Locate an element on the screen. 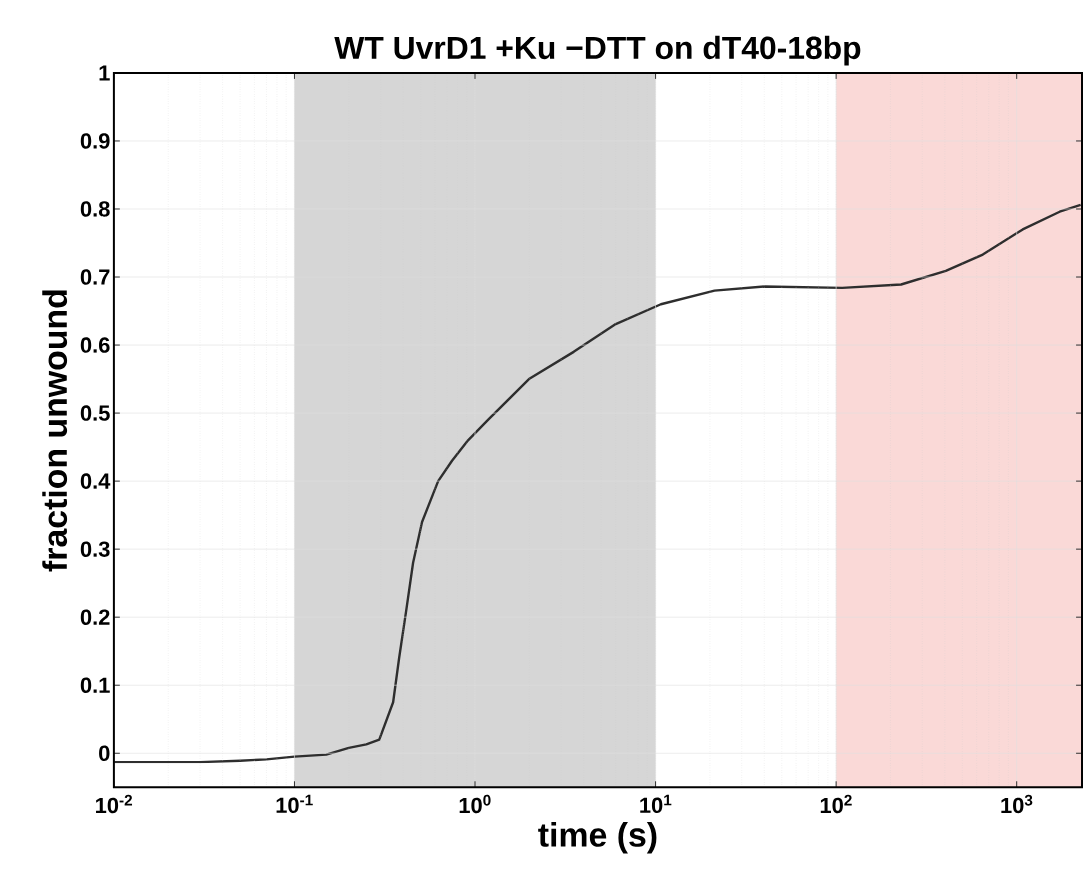 The width and height of the screenshot is (1083, 877). x-tick-label: 10$^{-2}$ is located at coordinates (114, 804).